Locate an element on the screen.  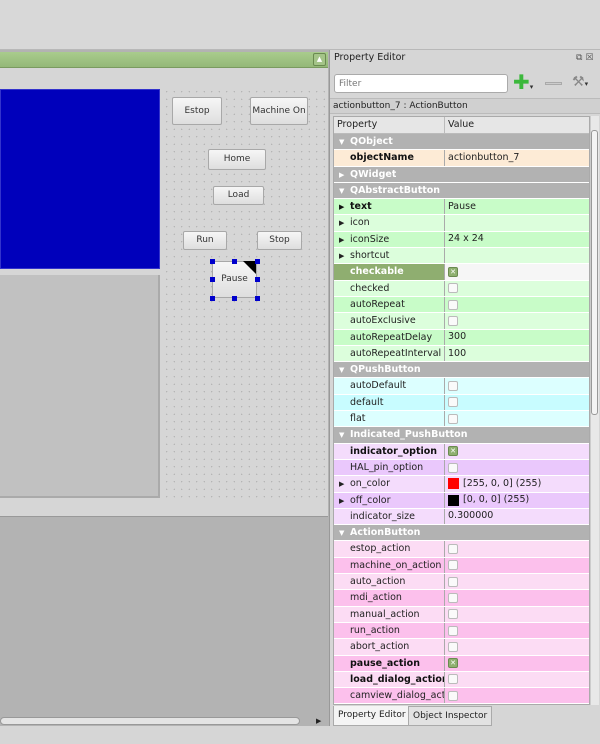
stop-button: Stop is located at coordinates (279, 240).